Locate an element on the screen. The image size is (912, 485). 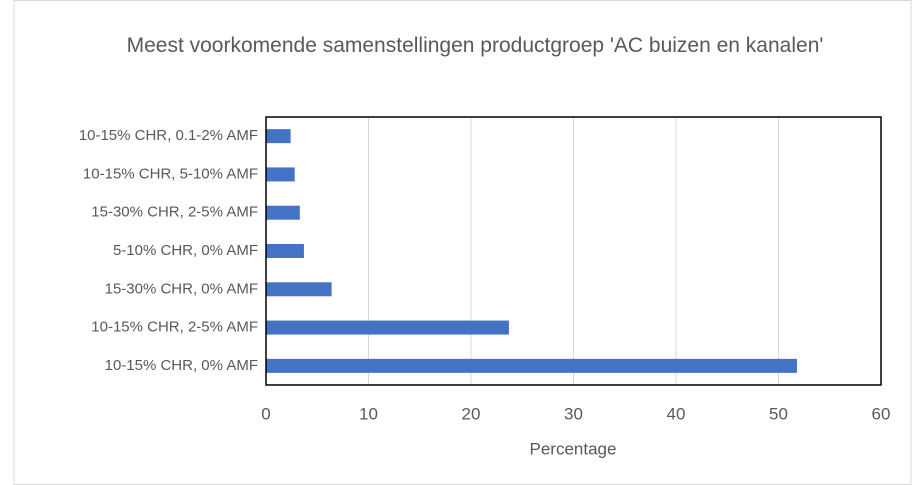
y-tick-label: 10-15% CHR, 5-10% AMF is located at coordinates (170, 173).